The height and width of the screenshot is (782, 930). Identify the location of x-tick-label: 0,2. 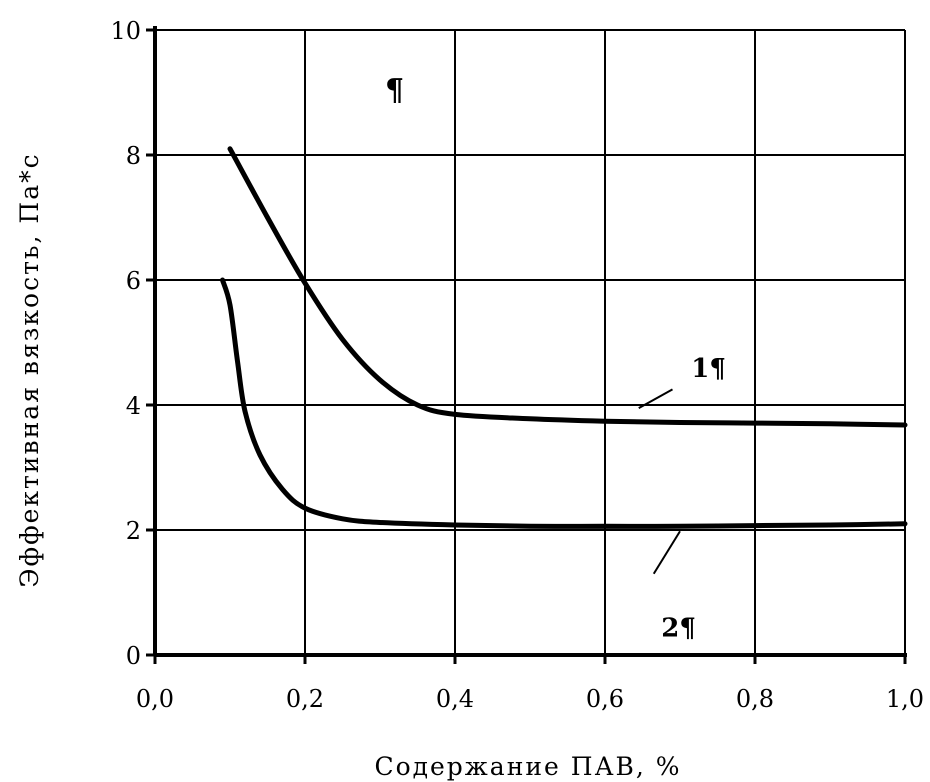
(305, 699).